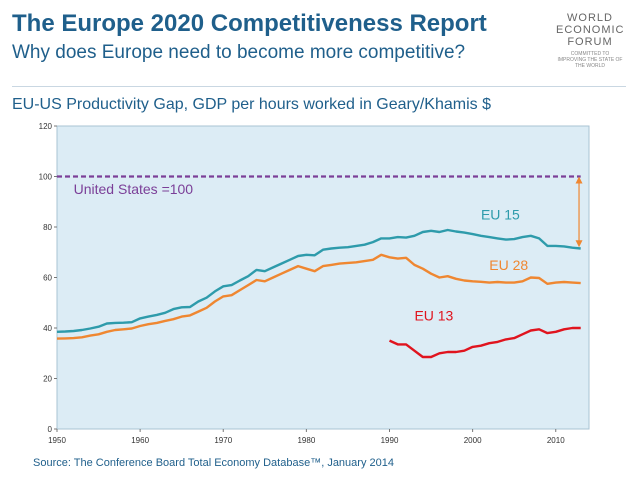 This screenshot has width=638, height=479. I want to click on header-divider, so click(319, 86).